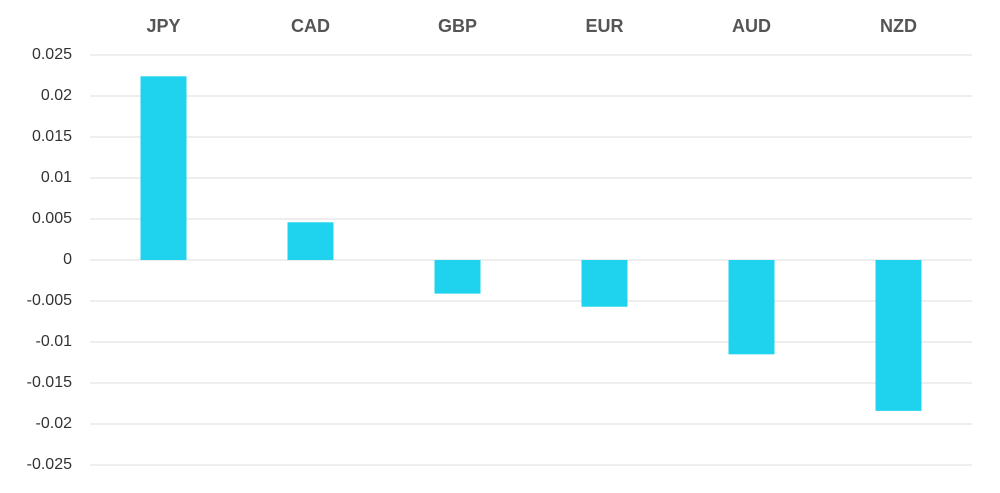 This screenshot has height=493, width=1000. I want to click on x-tick-label: AUD, so click(751, 26).